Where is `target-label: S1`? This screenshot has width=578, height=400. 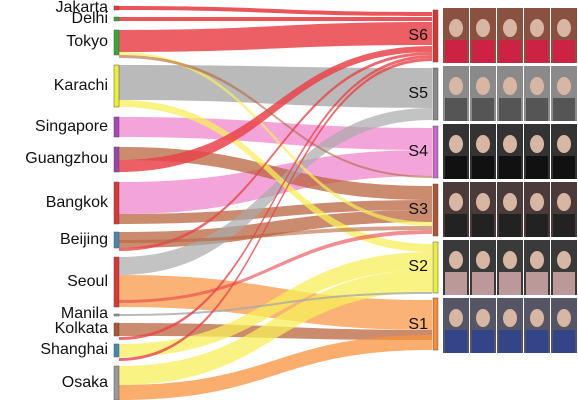
target-label: S1 is located at coordinates (418, 324).